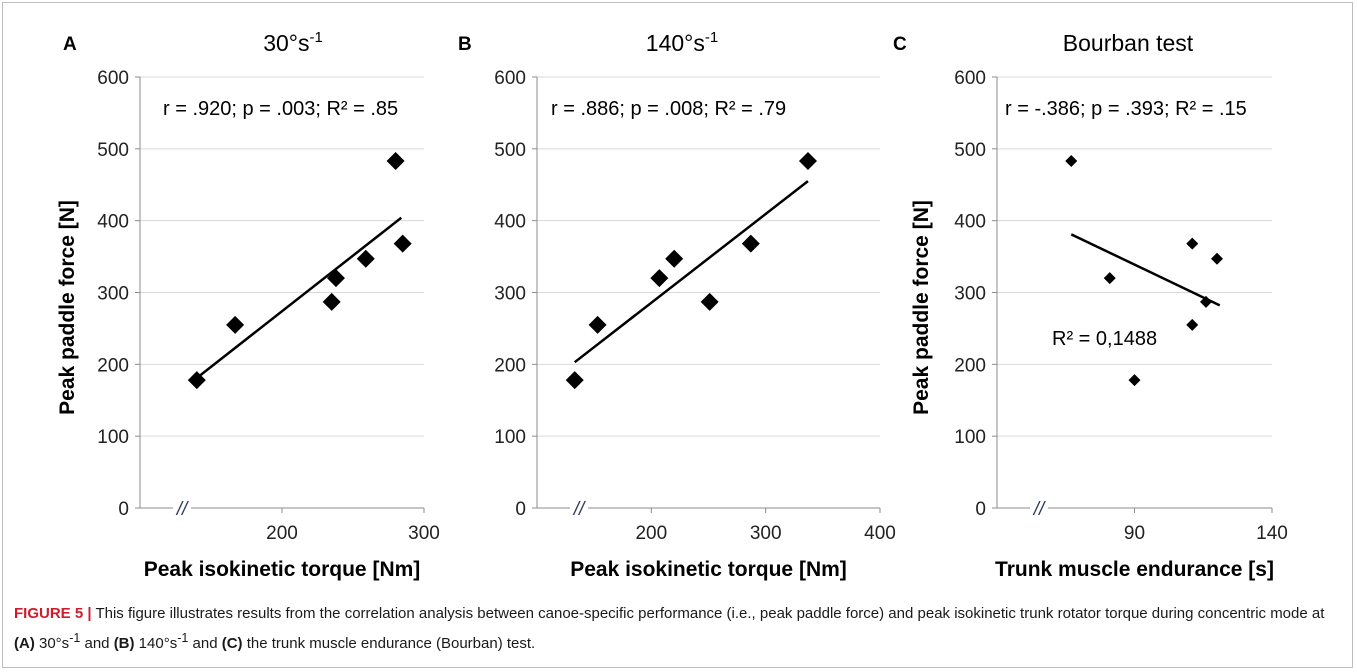 The height and width of the screenshot is (672, 1357). I want to click on panel-a-y-tick-label: 300, so click(113, 294).